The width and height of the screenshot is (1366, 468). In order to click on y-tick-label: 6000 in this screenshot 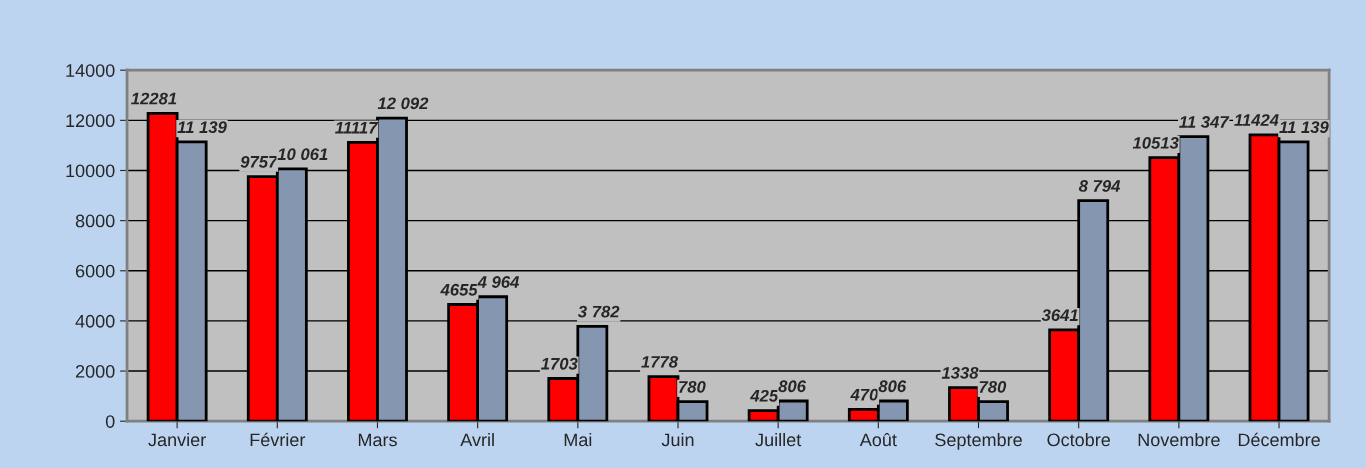, I will do `click(95, 271)`.